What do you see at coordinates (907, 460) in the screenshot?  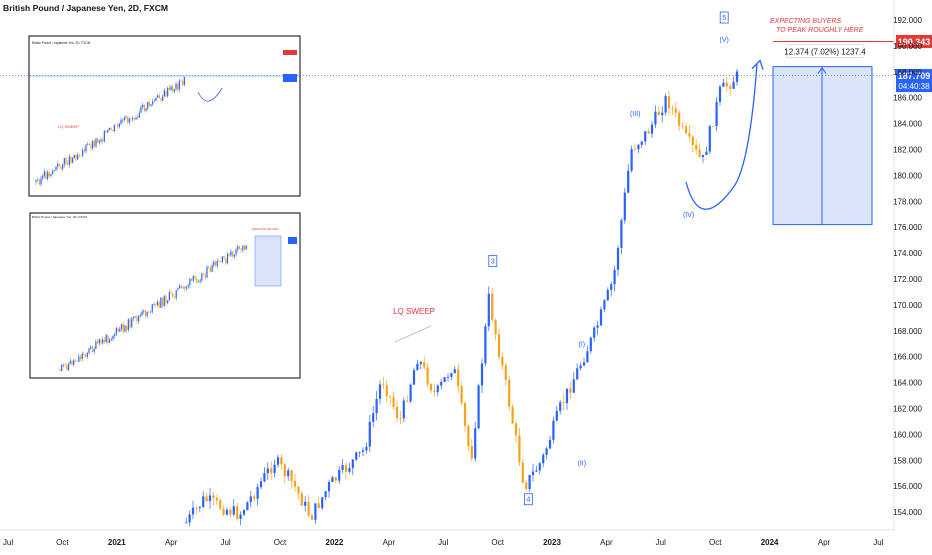 I see `price-tick-label: 158.000` at bounding box center [907, 460].